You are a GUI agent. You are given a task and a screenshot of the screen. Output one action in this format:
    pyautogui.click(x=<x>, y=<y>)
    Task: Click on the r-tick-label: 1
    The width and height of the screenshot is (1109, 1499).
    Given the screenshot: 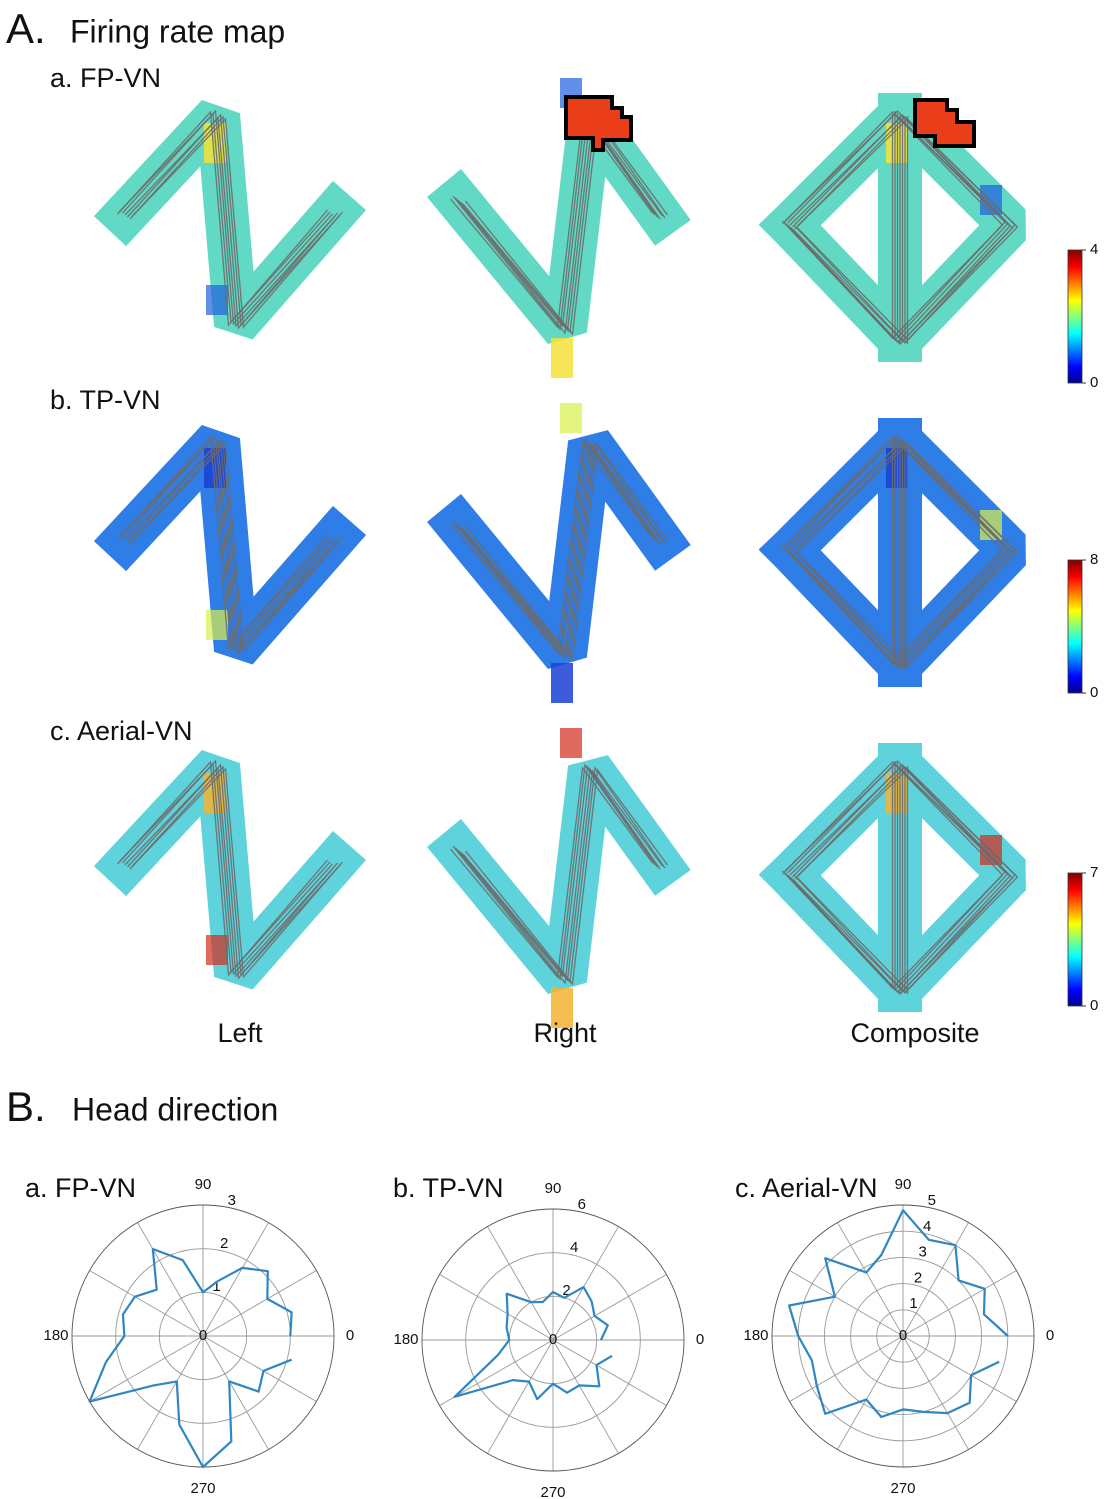 What is the action you would take?
    pyautogui.click(x=216, y=1286)
    